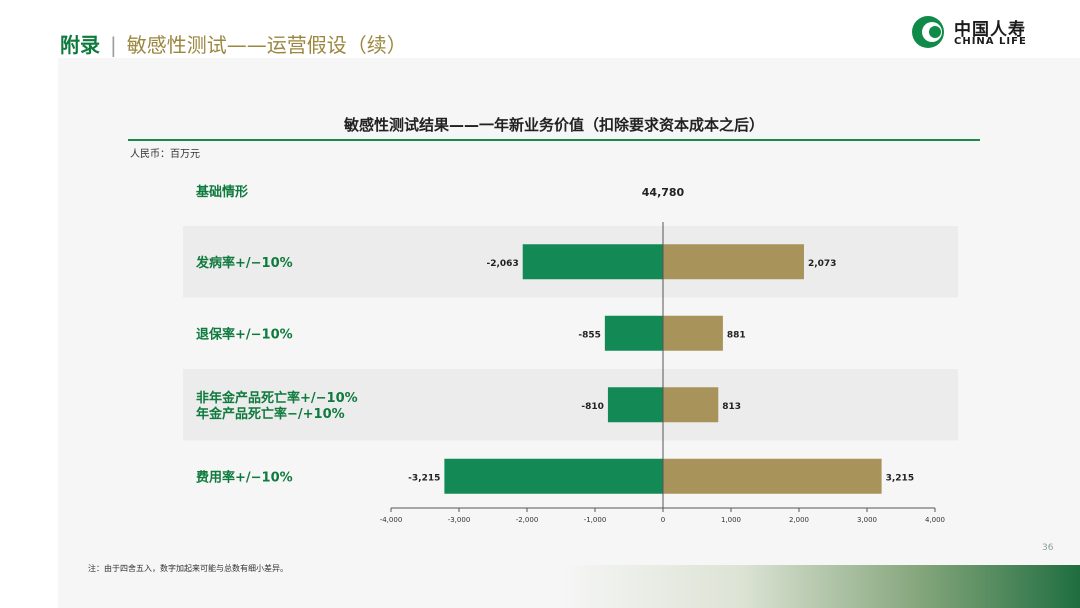 Image resolution: width=1080 pixels, height=608 pixels. What do you see at coordinates (990, 41) in the screenshot?
I see `logo-text-en: CHINA LIFE` at bounding box center [990, 41].